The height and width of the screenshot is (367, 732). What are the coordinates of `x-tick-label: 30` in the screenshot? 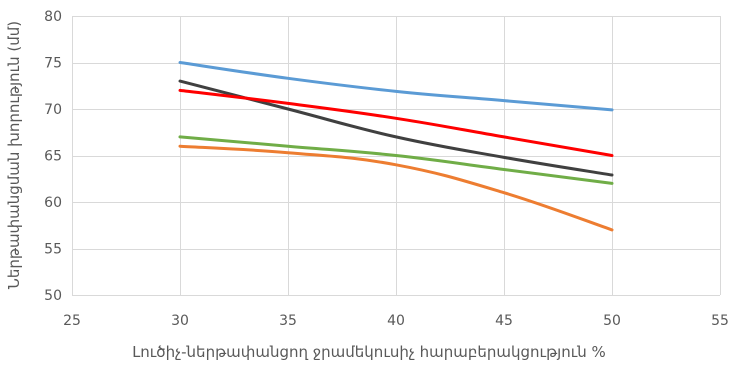 It's located at (180, 321).